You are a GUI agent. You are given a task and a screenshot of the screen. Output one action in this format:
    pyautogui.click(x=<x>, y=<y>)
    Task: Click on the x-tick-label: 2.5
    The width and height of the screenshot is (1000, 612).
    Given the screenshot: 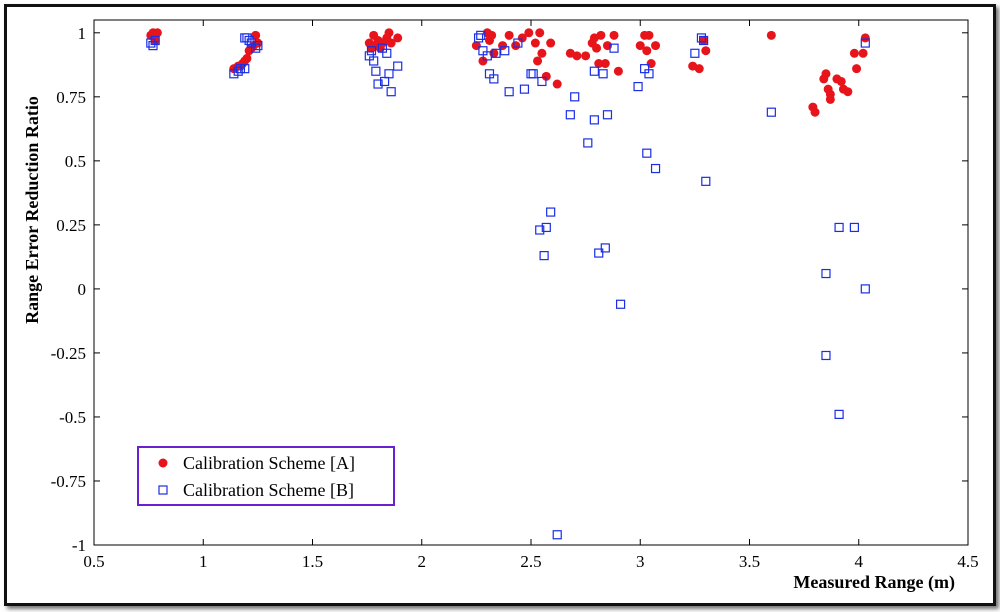 What is the action you would take?
    pyautogui.click(x=530, y=561)
    